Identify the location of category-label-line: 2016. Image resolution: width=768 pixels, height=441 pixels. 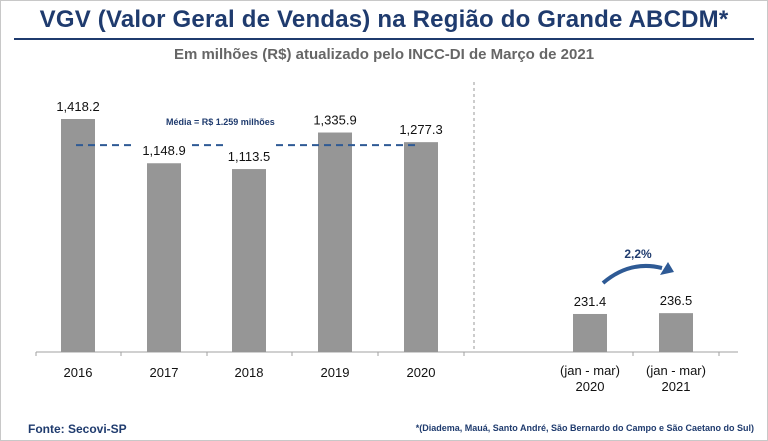
(78, 372).